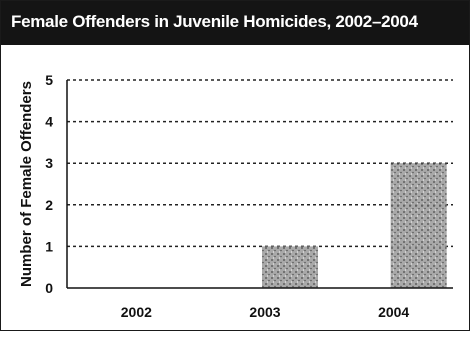 Image resolution: width=472 pixels, height=345 pixels. What do you see at coordinates (49, 163) in the screenshot?
I see `y-tick-label: 3` at bounding box center [49, 163].